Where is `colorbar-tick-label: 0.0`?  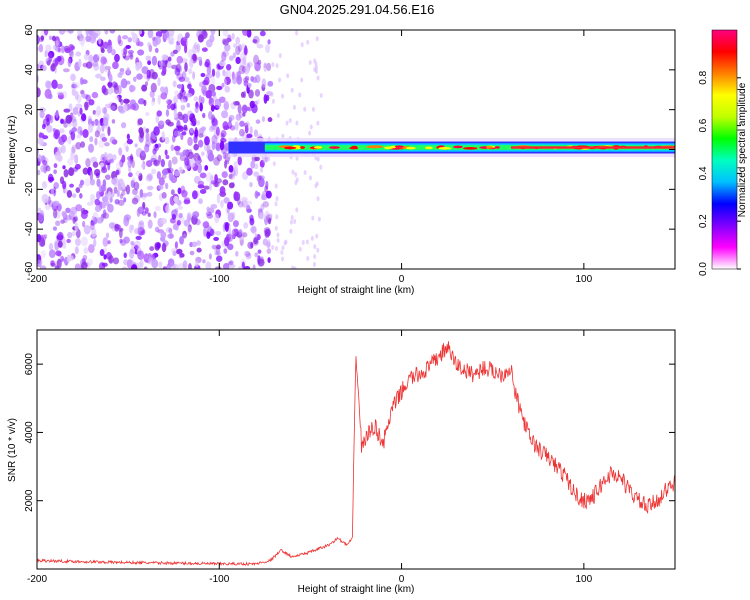
colorbar-tick-label: 0.0 is located at coordinates (703, 269).